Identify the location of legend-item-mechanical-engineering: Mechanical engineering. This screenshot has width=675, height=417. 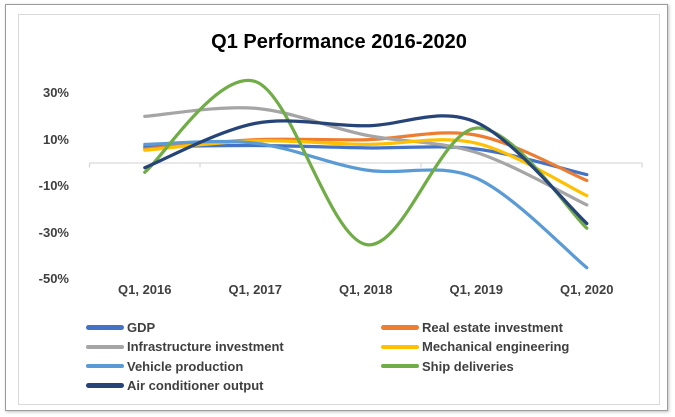
(475, 346).